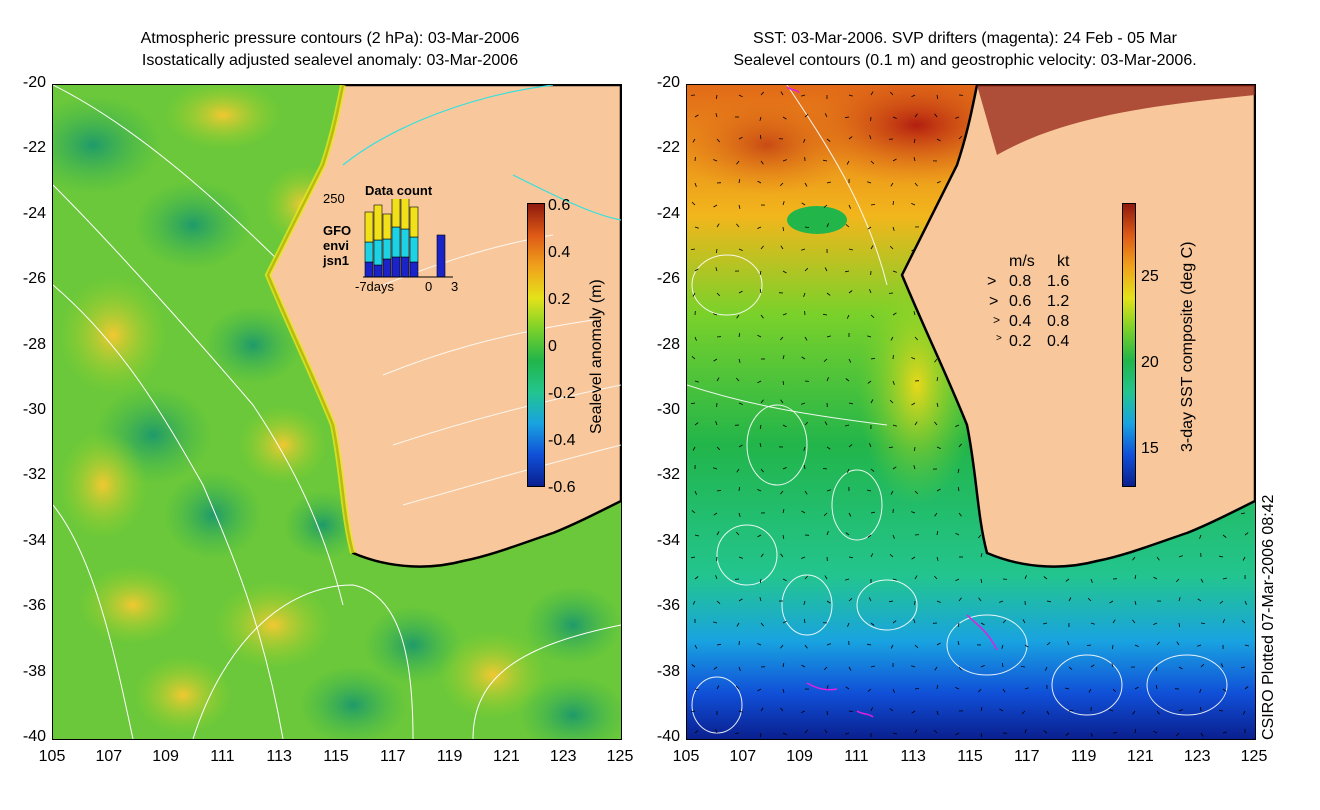 The width and height of the screenshot is (1320, 810). Describe the element at coordinates (668, 409) in the screenshot. I see `right-lat-tick: -30` at that location.